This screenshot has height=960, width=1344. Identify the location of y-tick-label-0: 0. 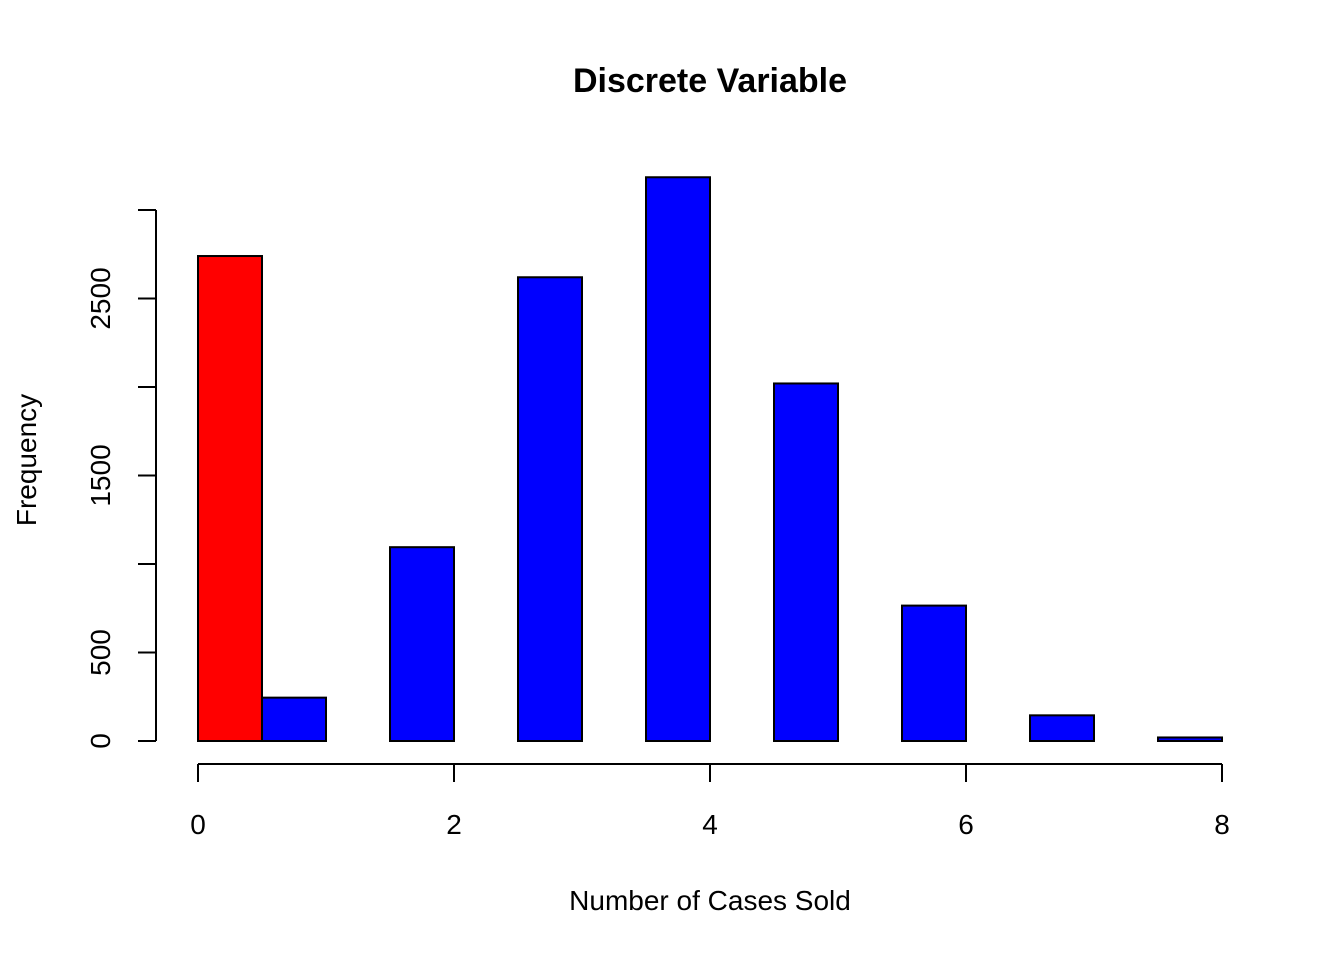
(100, 741).